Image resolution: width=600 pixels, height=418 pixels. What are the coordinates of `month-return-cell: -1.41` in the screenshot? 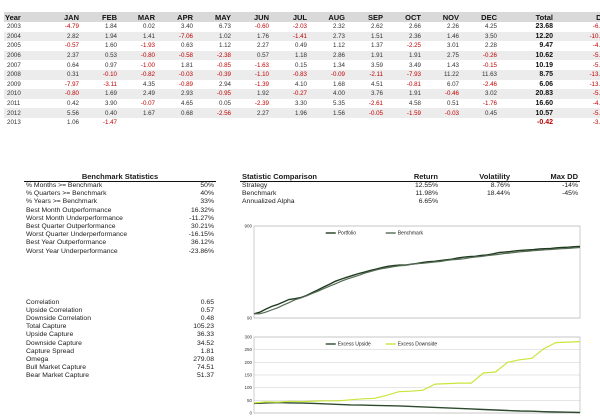 It's located at (291, 36).